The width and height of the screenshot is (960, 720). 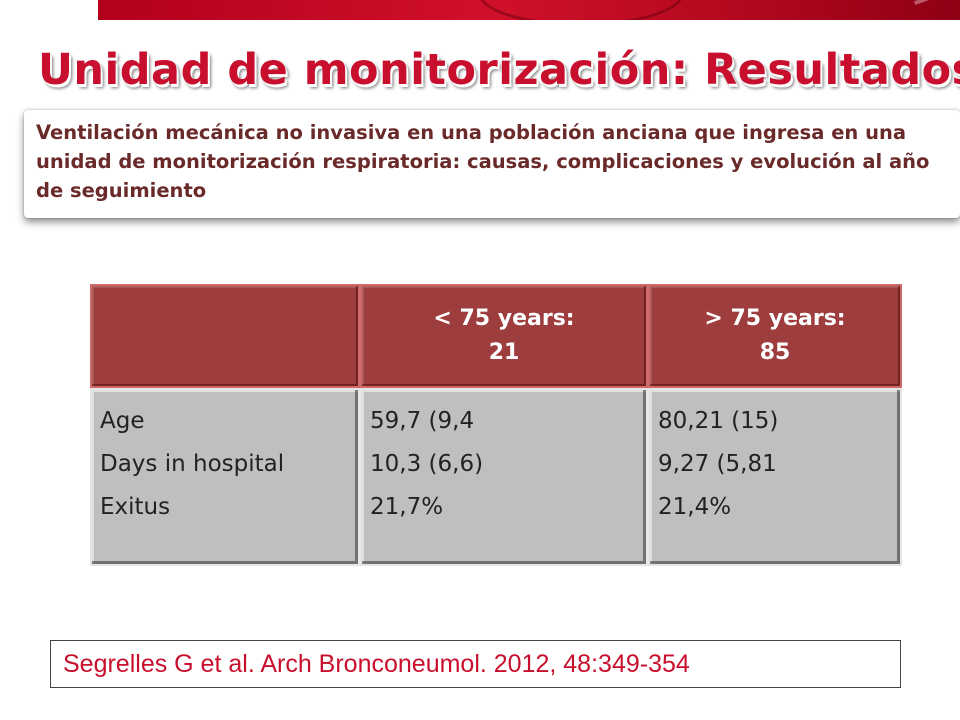 I want to click on row-label-age: Age, so click(x=122, y=421).